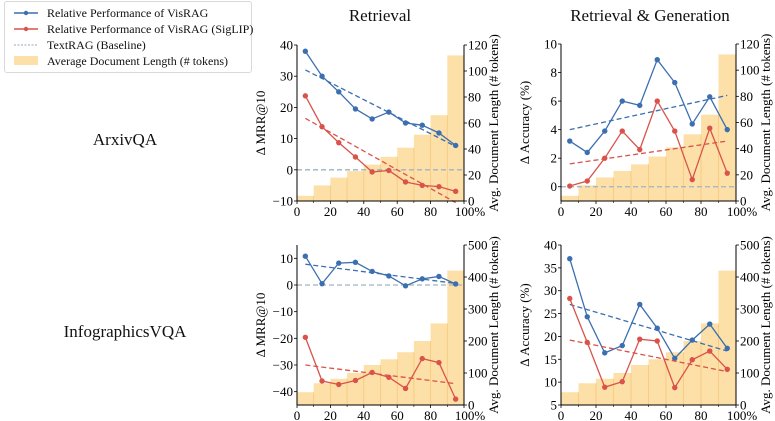 This screenshot has height=421, width=775. What do you see at coordinates (283, 365) in the screenshot?
I see `y-tick-label: −30` at bounding box center [283, 365].